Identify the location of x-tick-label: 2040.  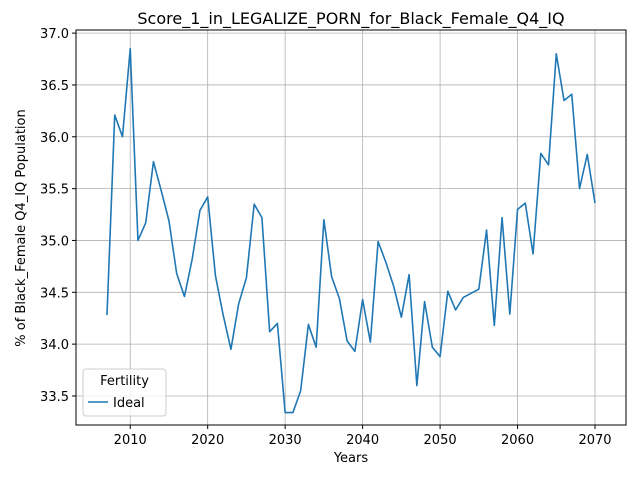
(362, 440).